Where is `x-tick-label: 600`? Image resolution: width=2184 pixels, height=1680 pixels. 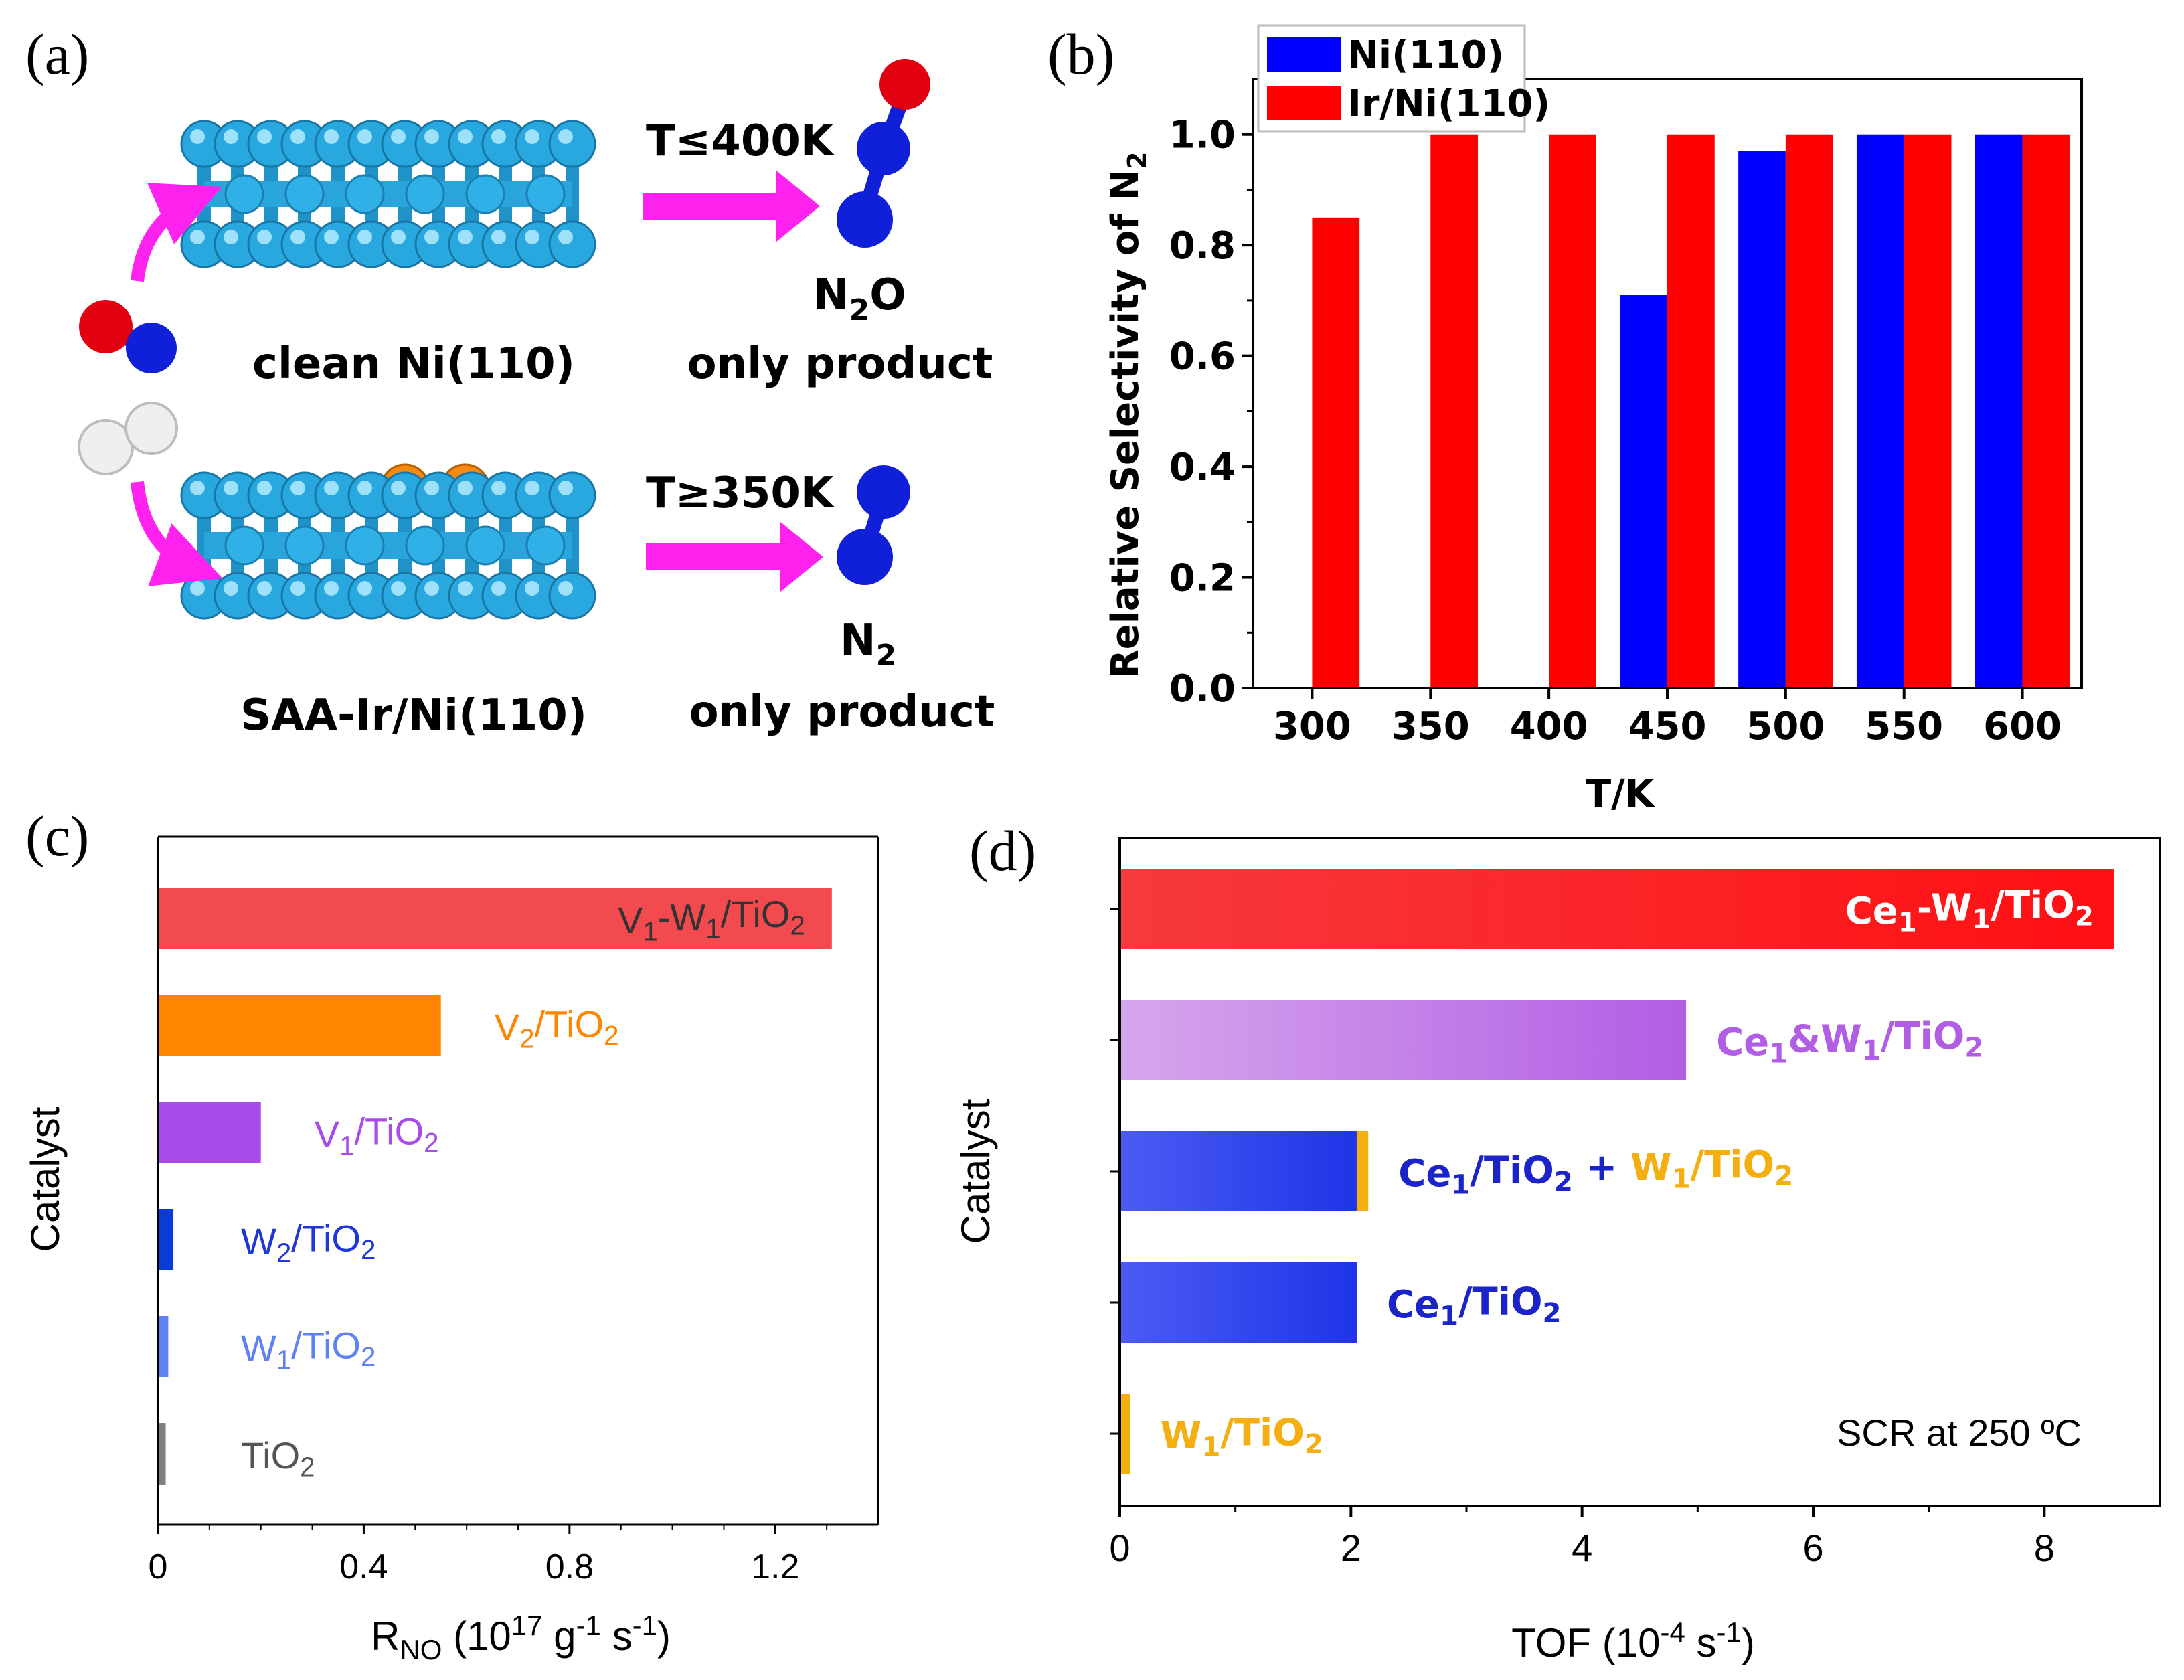
x-tick-label: 600 is located at coordinates (2022, 726).